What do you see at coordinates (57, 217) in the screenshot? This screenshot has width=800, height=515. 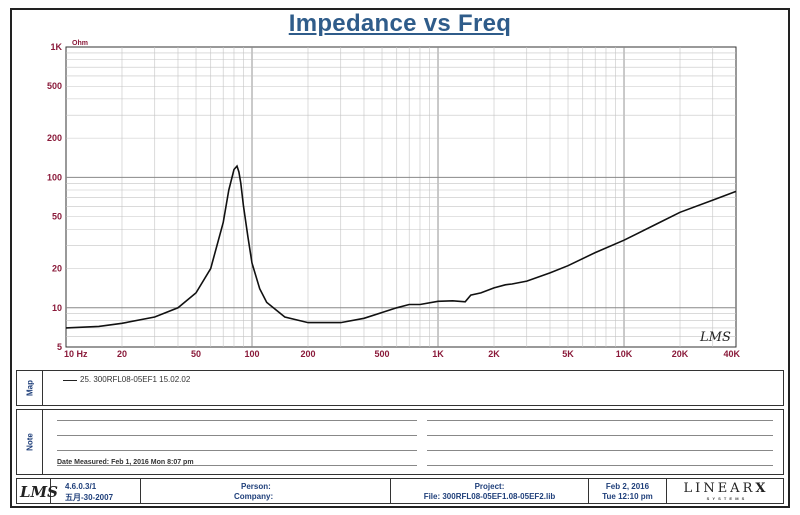 I see `y-tick-label: 50` at bounding box center [57, 217].